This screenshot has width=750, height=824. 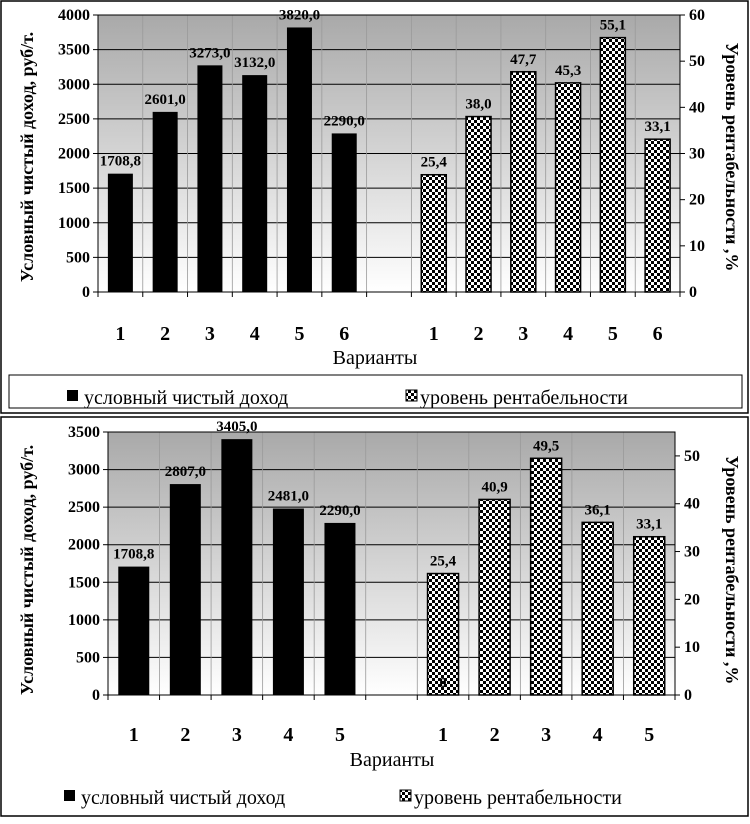 I want to click on chart-1-income-category-label: 1, so click(x=120, y=334).